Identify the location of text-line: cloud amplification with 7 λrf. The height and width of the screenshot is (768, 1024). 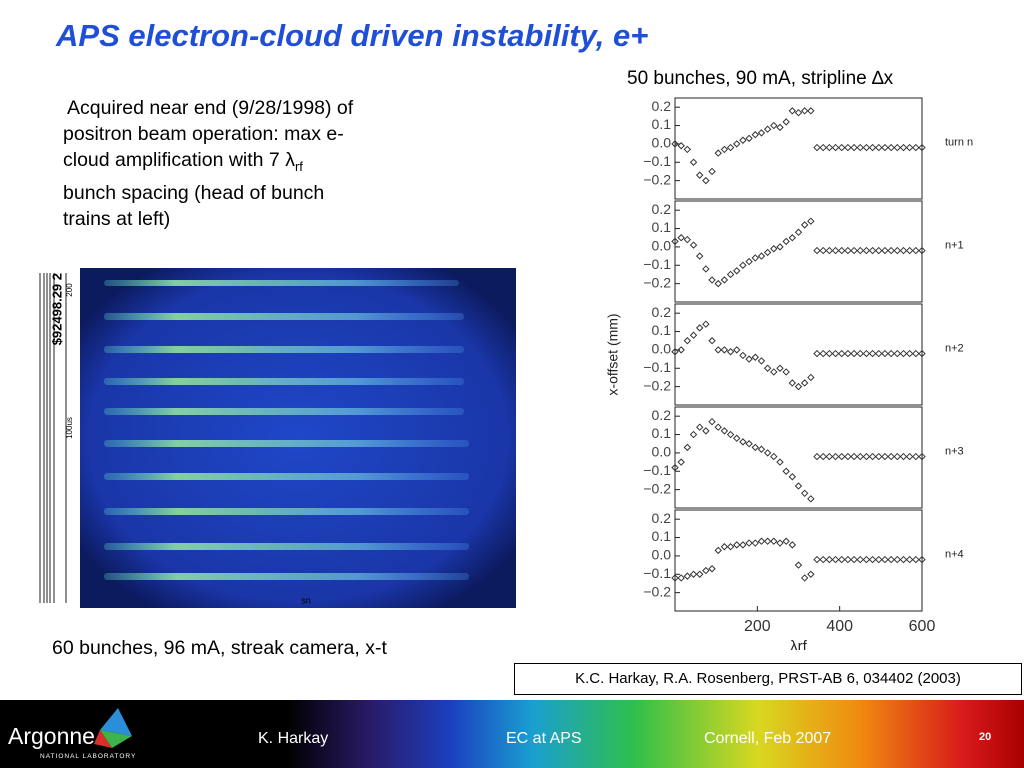
(263, 163).